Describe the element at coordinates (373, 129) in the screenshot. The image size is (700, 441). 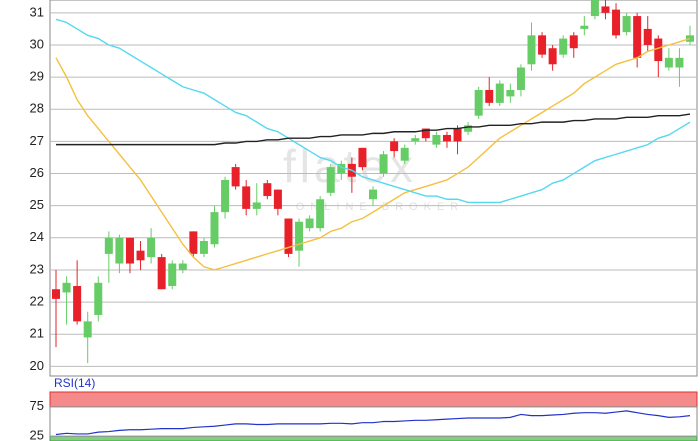
I see `moving-average` at that location.